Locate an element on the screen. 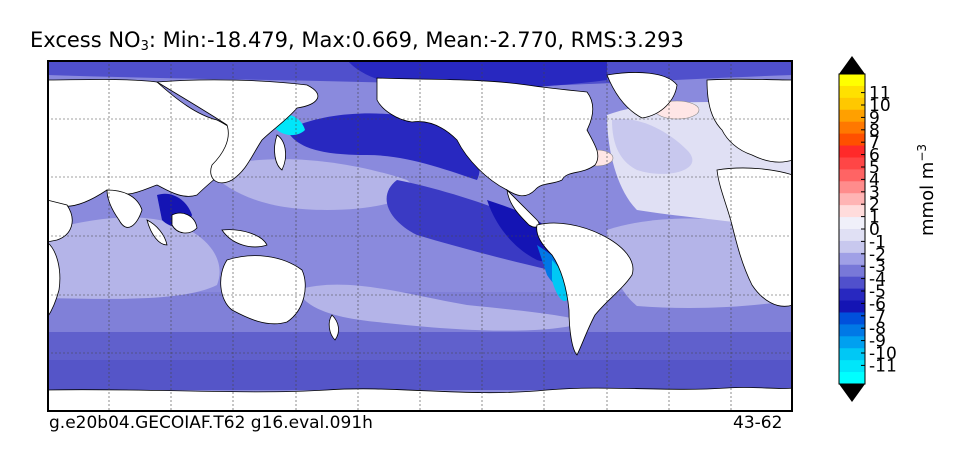 The width and height of the screenshot is (970, 466). colorbar-tick-label: 3 is located at coordinates (874, 193).